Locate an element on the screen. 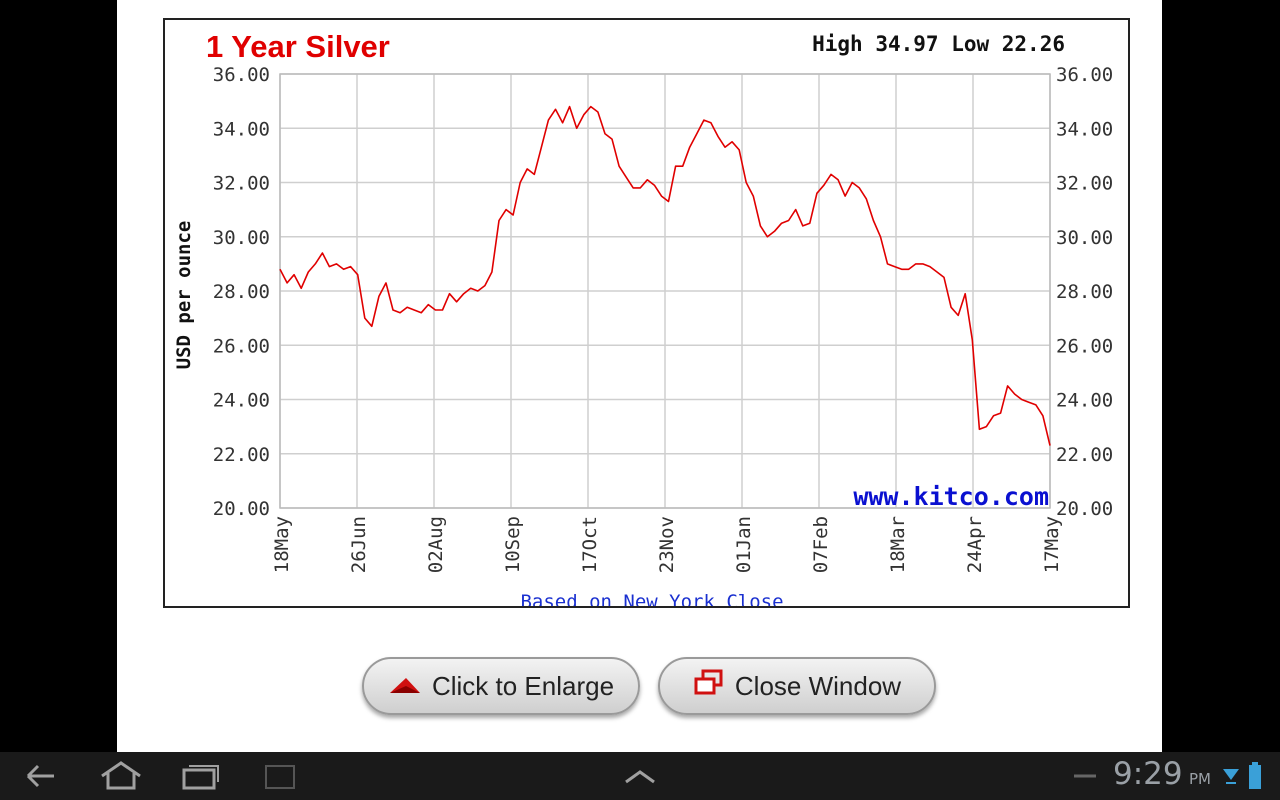  y-tick-label-left: 36.00 is located at coordinates (241, 75).